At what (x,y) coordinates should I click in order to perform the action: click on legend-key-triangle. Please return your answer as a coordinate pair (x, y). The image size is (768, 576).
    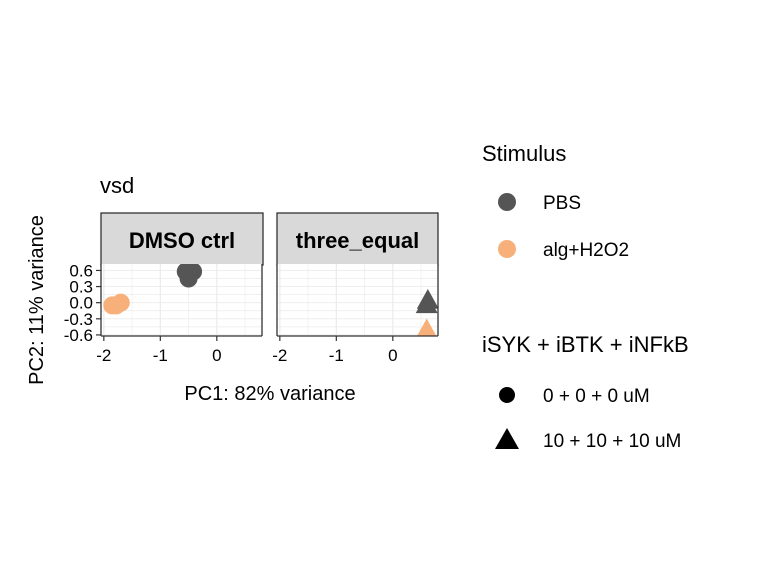
    Looking at the image, I should click on (507, 438).